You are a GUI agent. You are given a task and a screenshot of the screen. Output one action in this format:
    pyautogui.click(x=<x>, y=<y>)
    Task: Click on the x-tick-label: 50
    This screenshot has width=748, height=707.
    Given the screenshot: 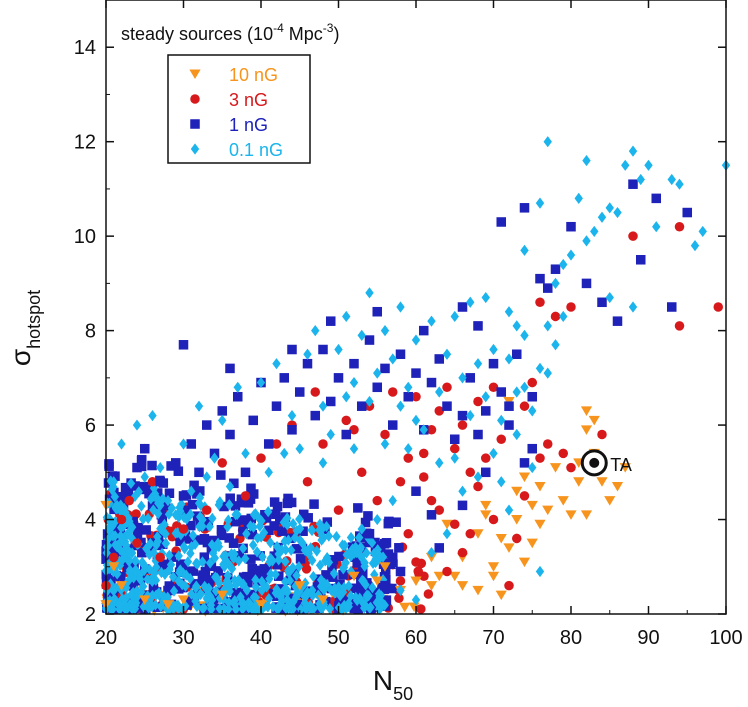 What is the action you would take?
    pyautogui.click(x=338, y=638)
    